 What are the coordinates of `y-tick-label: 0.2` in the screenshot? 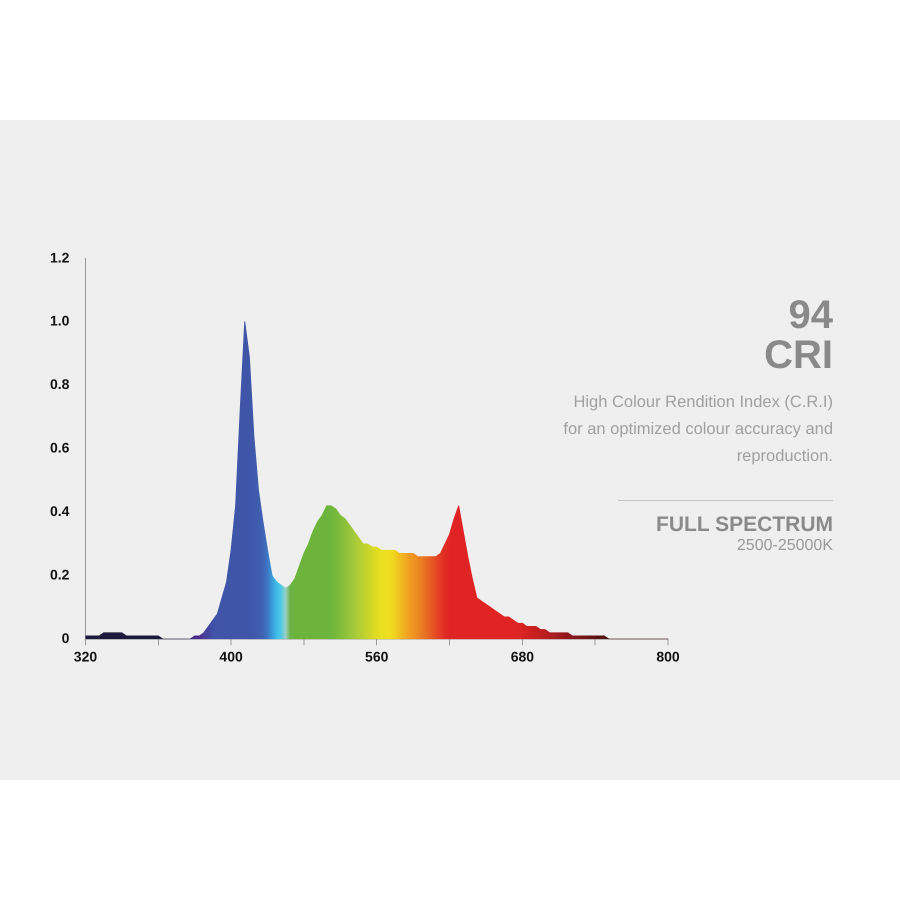 It's located at (60, 574).